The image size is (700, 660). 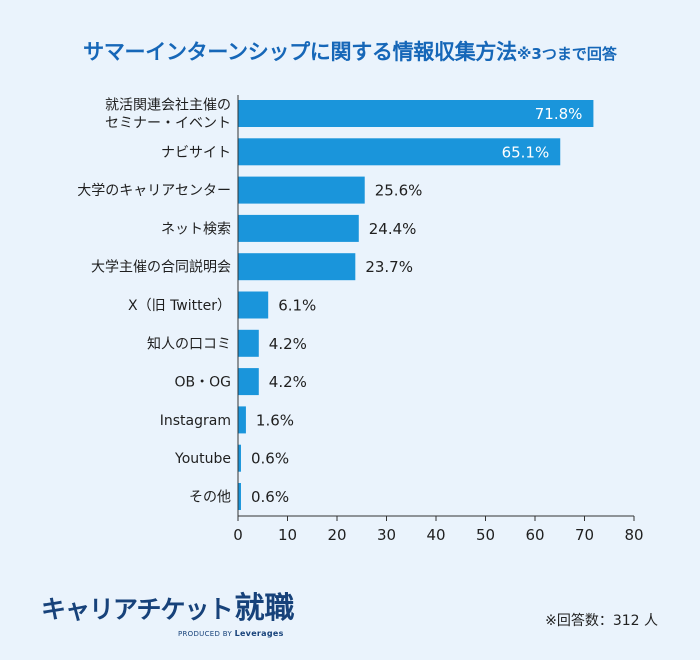 What do you see at coordinates (633, 535) in the screenshot?
I see `x-tick-label: 80` at bounding box center [633, 535].